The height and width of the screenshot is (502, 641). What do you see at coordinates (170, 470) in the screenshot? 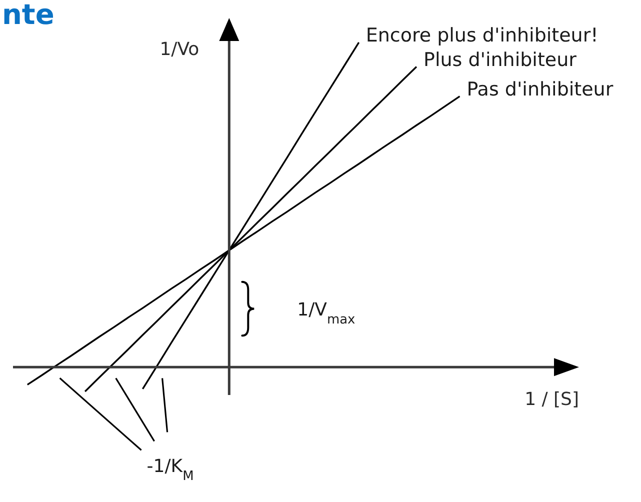
I see `text: -1/K$_{M}$` at bounding box center [170, 470].